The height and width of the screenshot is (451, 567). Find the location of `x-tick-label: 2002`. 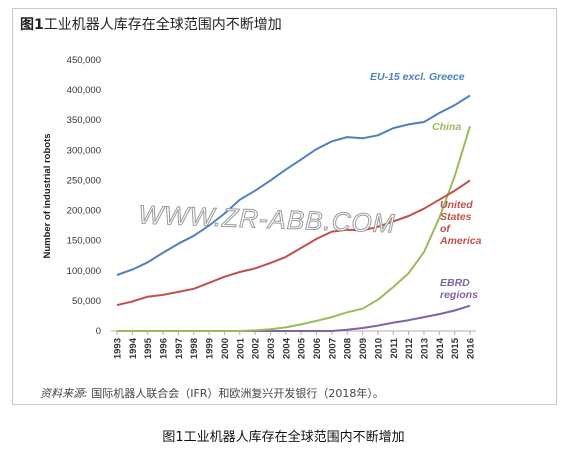

x-tick-label: 2002 is located at coordinates (256, 348).